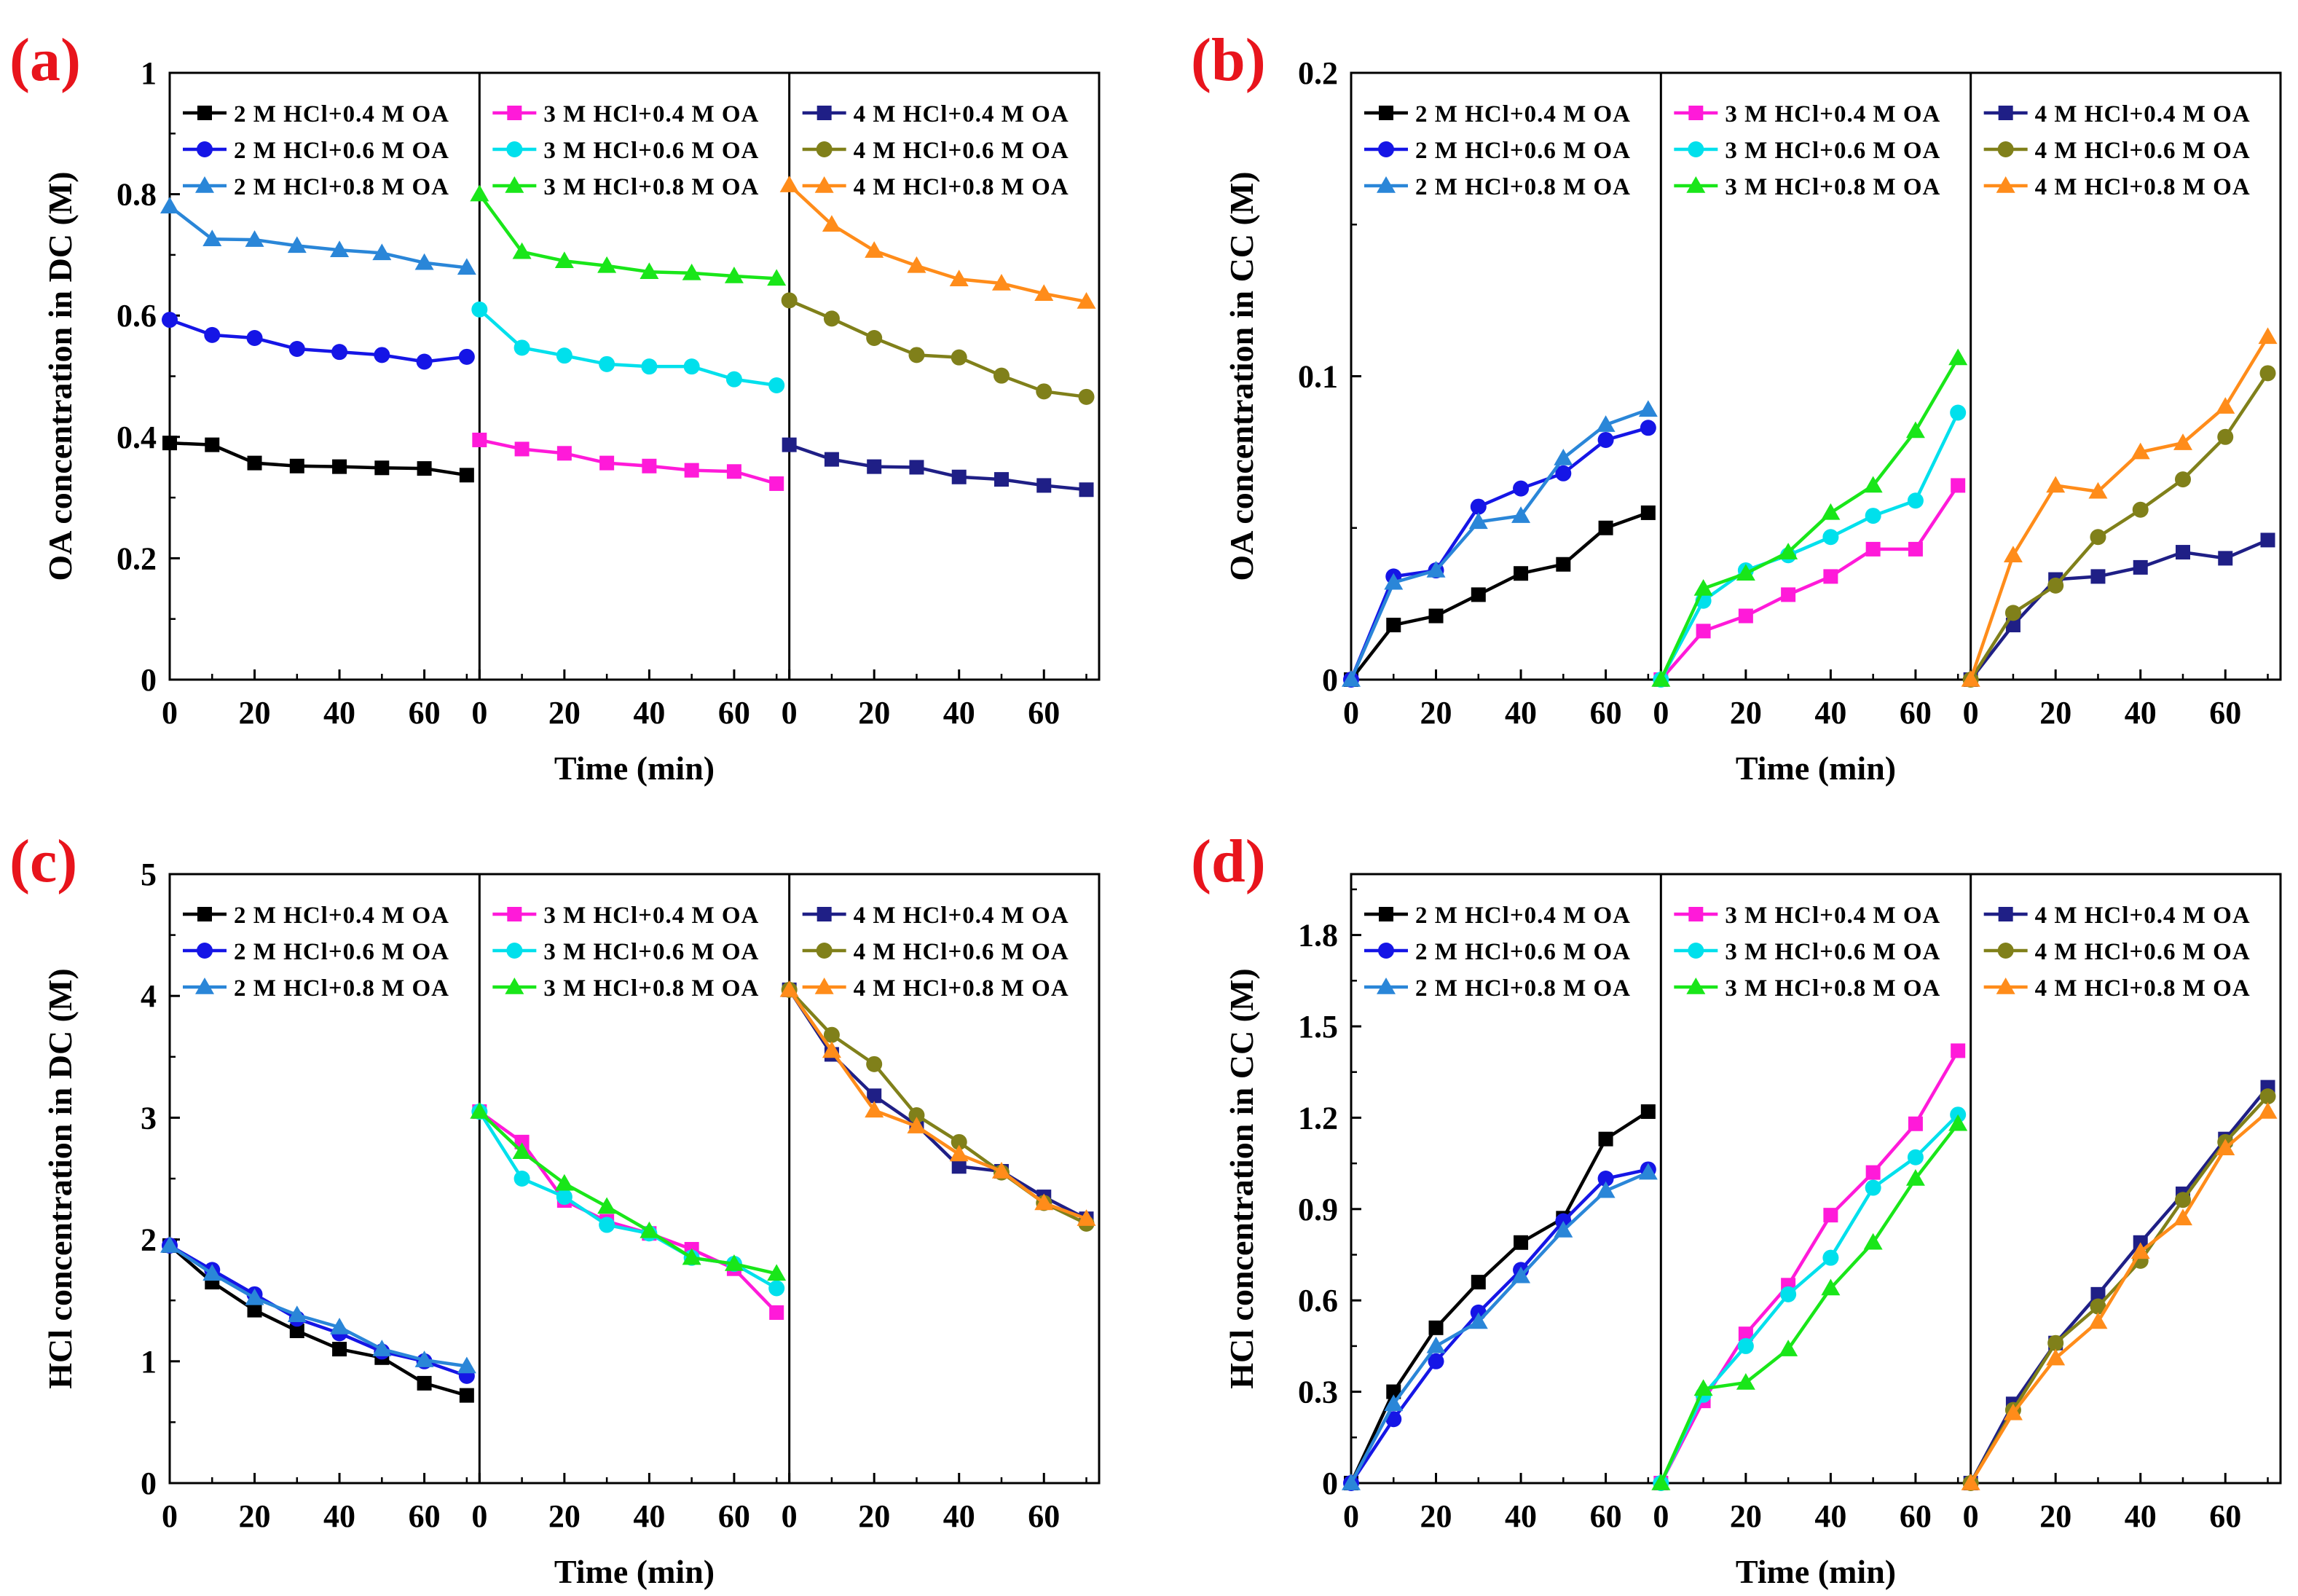  Describe the element at coordinates (961, 187) in the screenshot. I see `legend-label: 4 M HCl+0.8 M OA` at that location.